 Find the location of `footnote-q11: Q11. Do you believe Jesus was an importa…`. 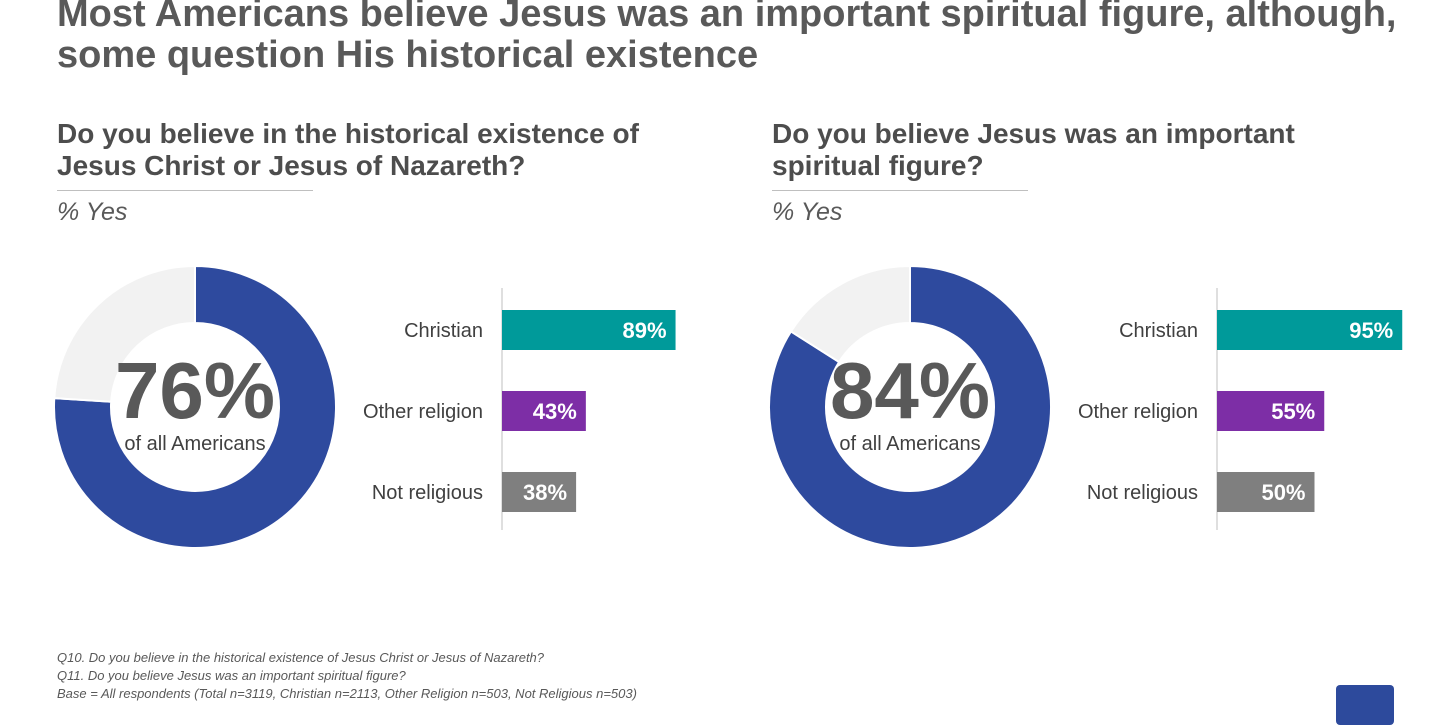

footnote-q11: Q11. Do you believe Jesus was an importa… is located at coordinates (231, 675).